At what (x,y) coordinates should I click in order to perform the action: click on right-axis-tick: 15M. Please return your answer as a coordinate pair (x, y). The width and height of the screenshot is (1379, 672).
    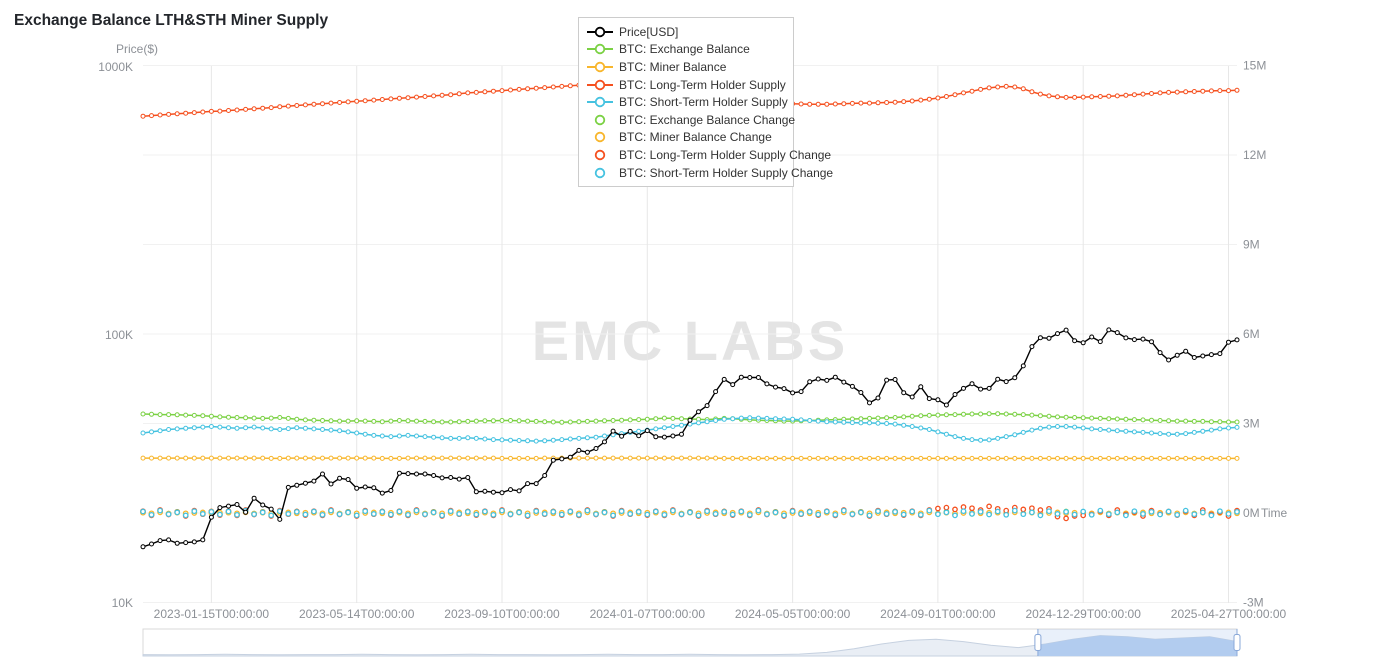
    Looking at the image, I should click on (1254, 66).